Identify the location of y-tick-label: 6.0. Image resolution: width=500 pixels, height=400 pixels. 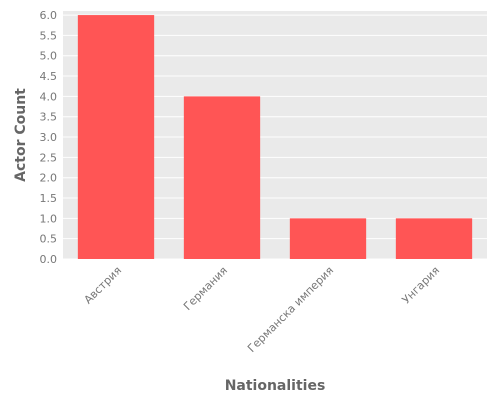
(49, 15).